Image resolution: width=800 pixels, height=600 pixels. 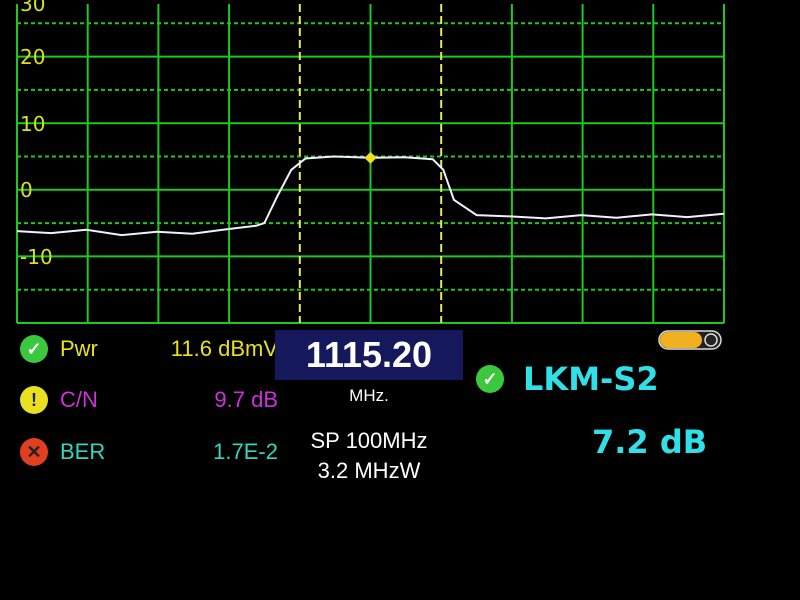 I want to click on measurement-value: 11.6 dBmV, so click(x=224, y=348).